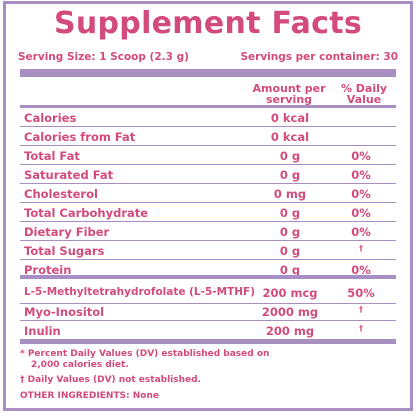  Describe the element at coordinates (208, 330) in the screenshot. I see `nutrient-row: Inulin 200 mg †` at that location.